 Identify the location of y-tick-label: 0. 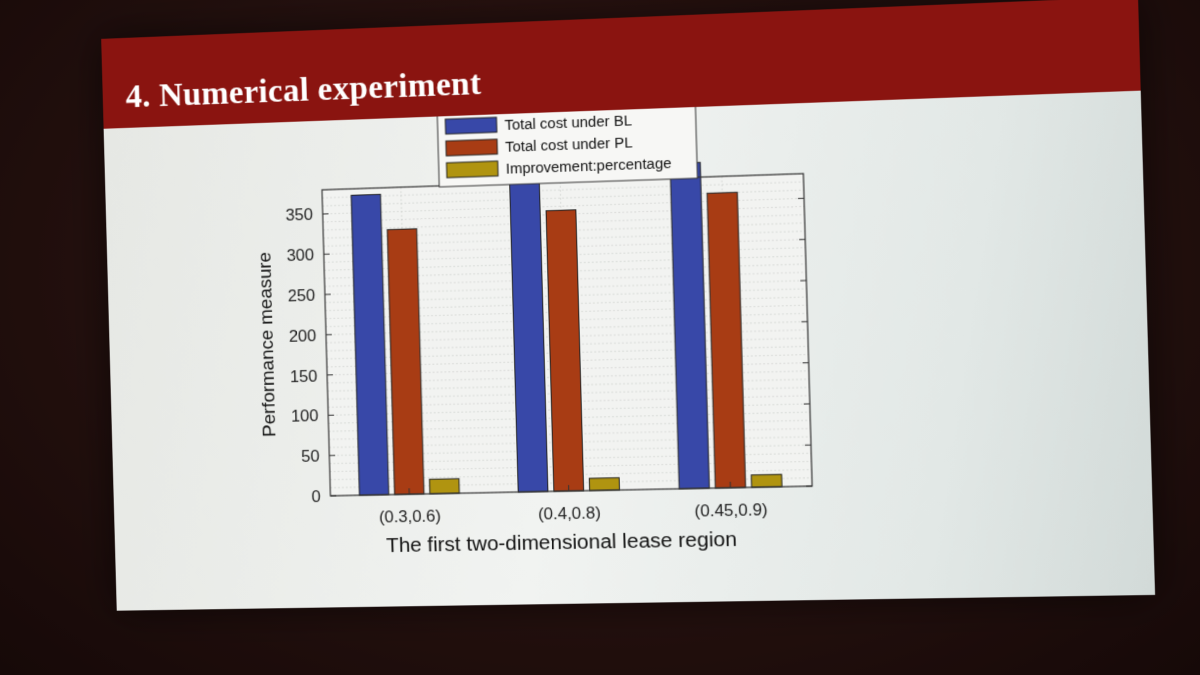
(316, 496).